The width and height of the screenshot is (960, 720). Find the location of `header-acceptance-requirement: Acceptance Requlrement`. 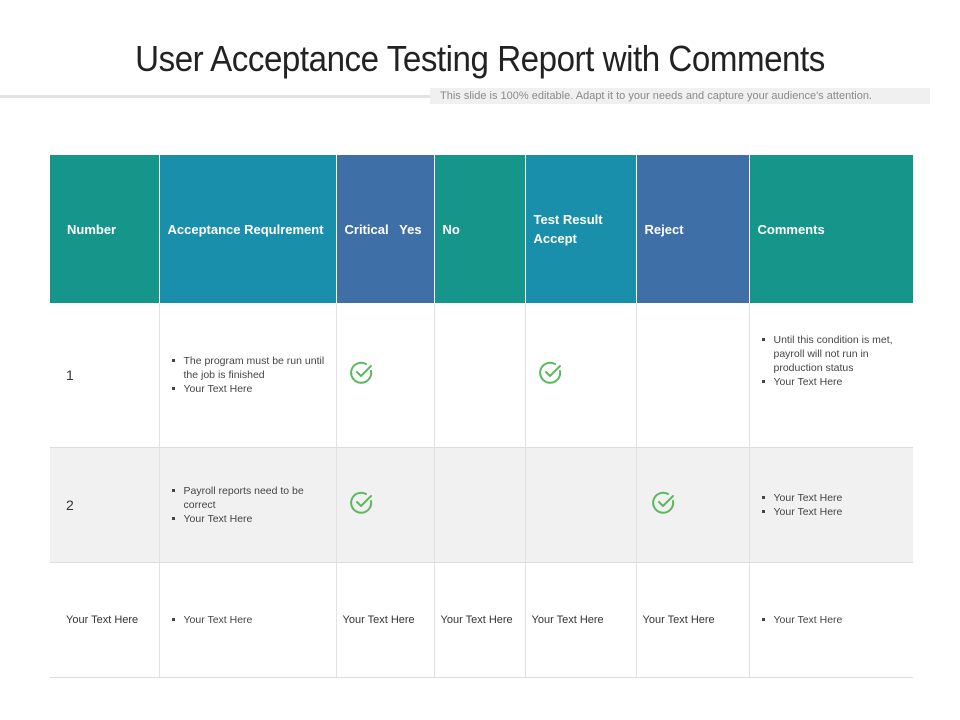

header-acceptance-requirement: Acceptance Requlrement is located at coordinates (248, 229).